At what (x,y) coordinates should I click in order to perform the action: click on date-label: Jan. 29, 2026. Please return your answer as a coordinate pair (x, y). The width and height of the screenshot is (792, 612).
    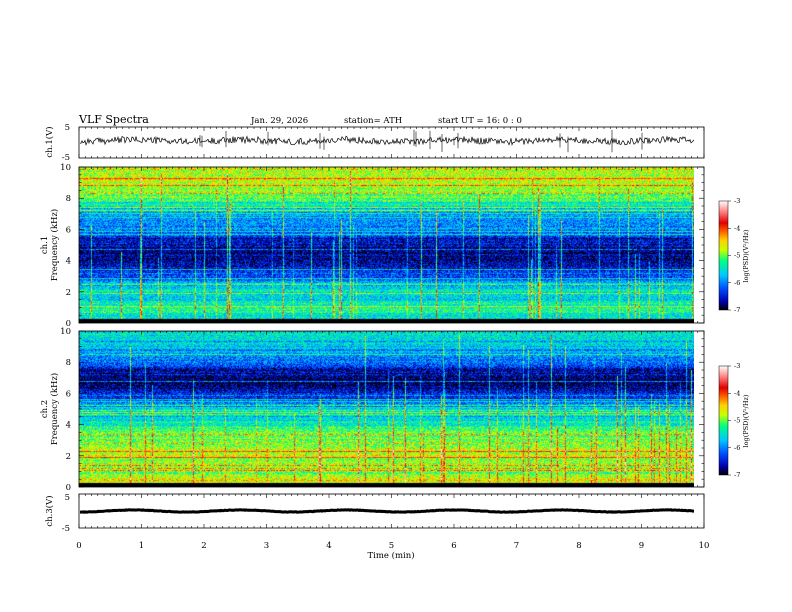
    Looking at the image, I should click on (279, 121).